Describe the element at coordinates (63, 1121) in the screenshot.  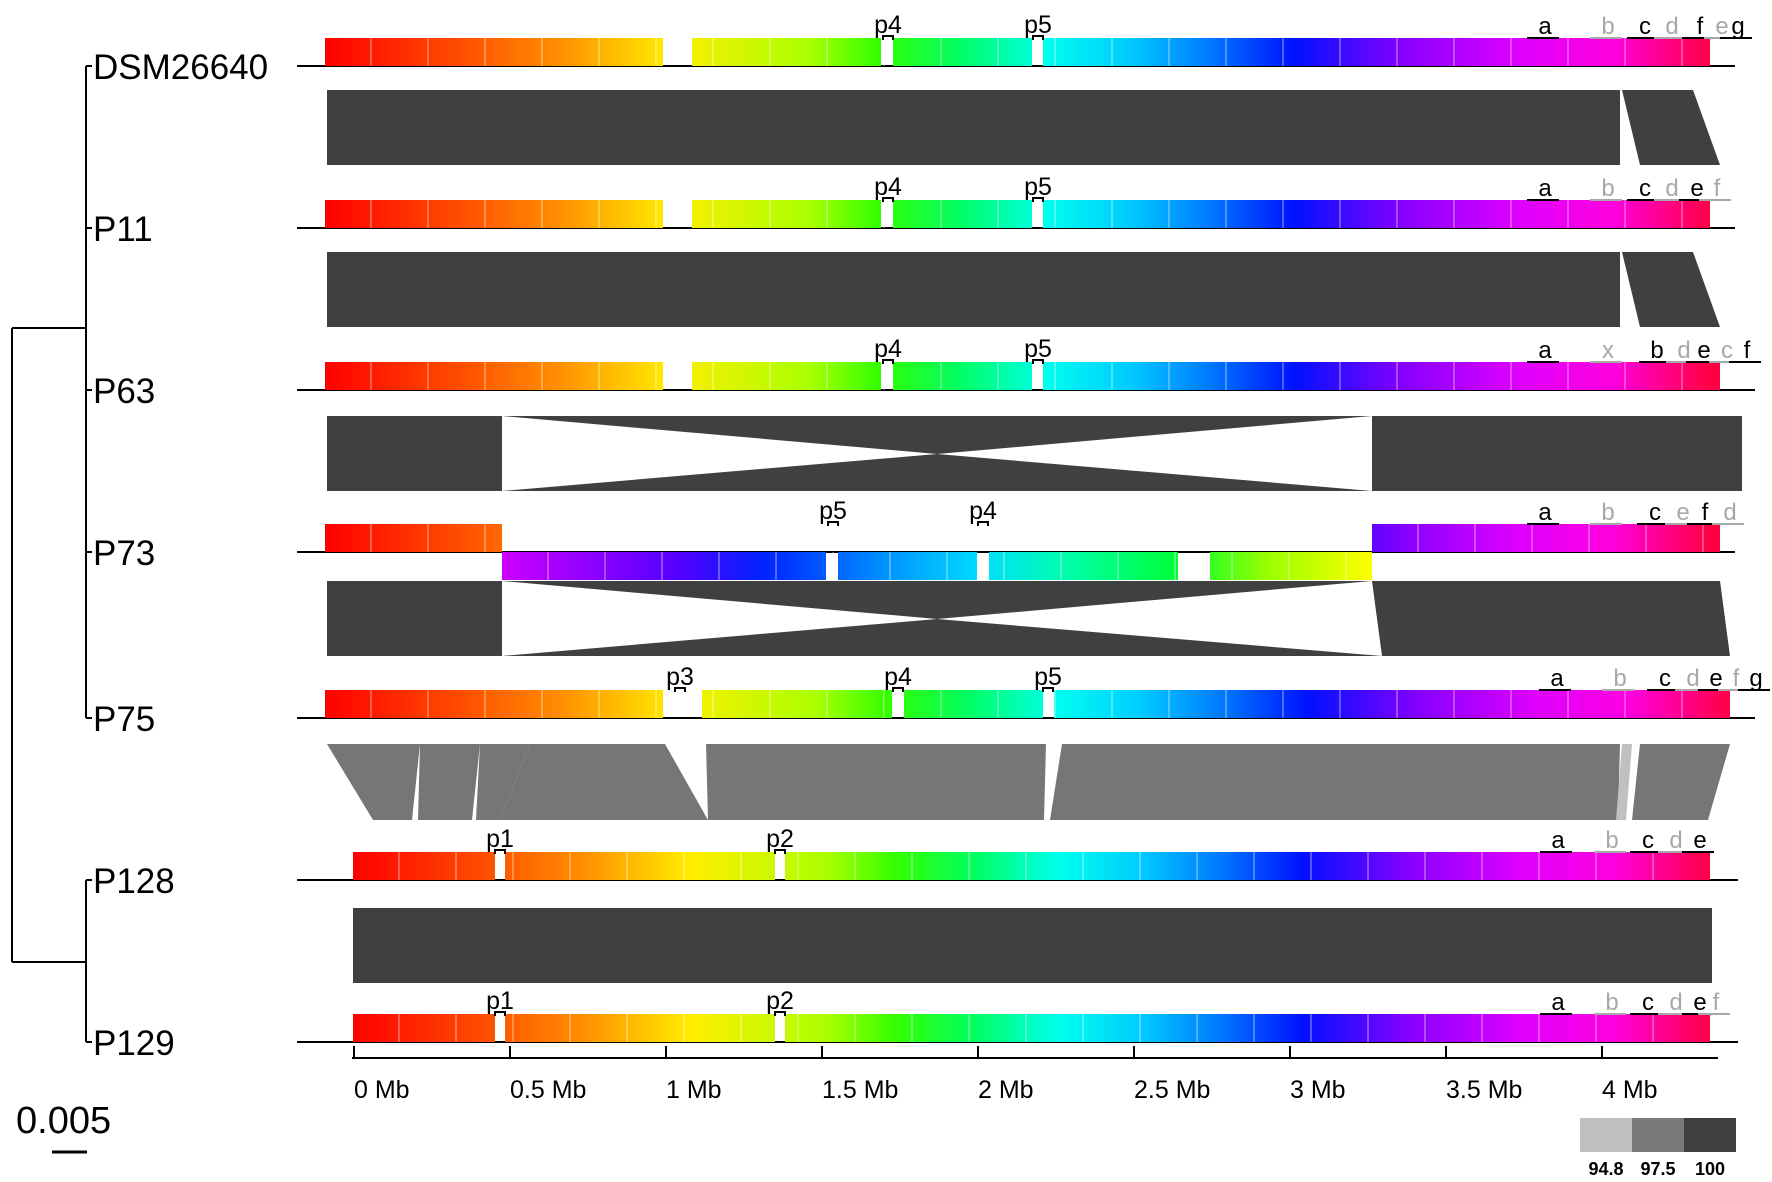
I see `scale-bar-label: 0.005` at that location.